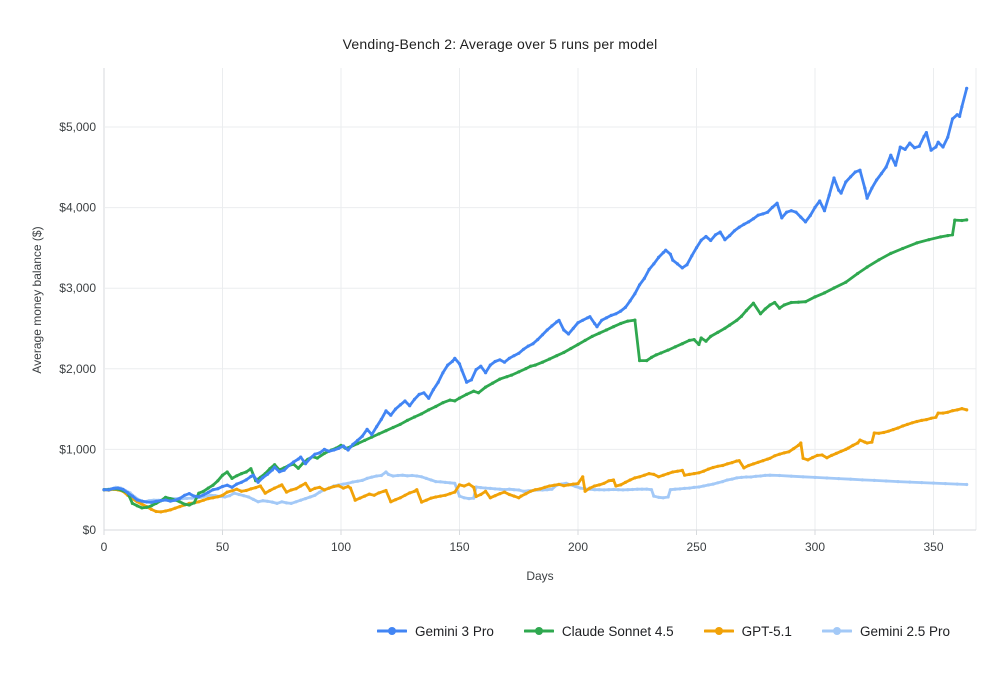 The width and height of the screenshot is (1000, 677). What do you see at coordinates (933, 547) in the screenshot?
I see `svg-text: 350` at bounding box center [933, 547].